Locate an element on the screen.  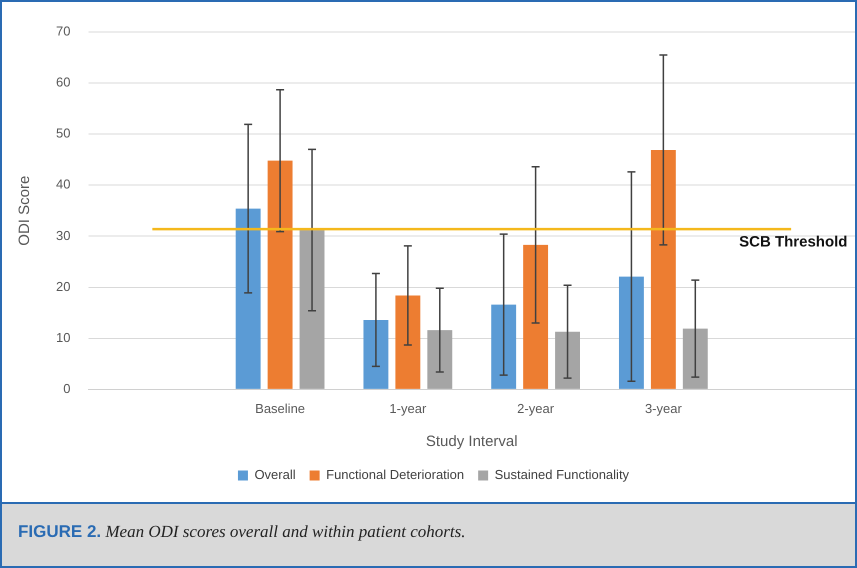
y-tick-label: 10 is located at coordinates (63, 337).